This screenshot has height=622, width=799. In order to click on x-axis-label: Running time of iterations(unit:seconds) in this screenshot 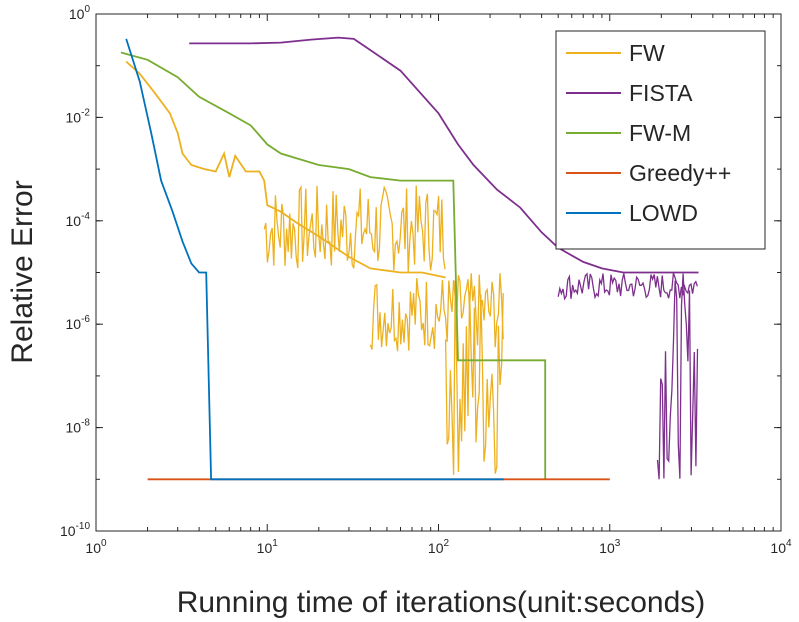, I will do `click(441, 602)`.